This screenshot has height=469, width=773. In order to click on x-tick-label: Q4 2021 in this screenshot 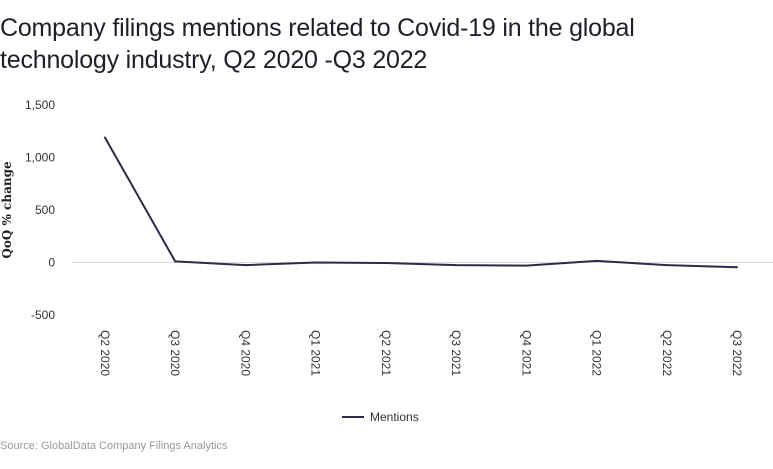, I will do `click(526, 353)`.